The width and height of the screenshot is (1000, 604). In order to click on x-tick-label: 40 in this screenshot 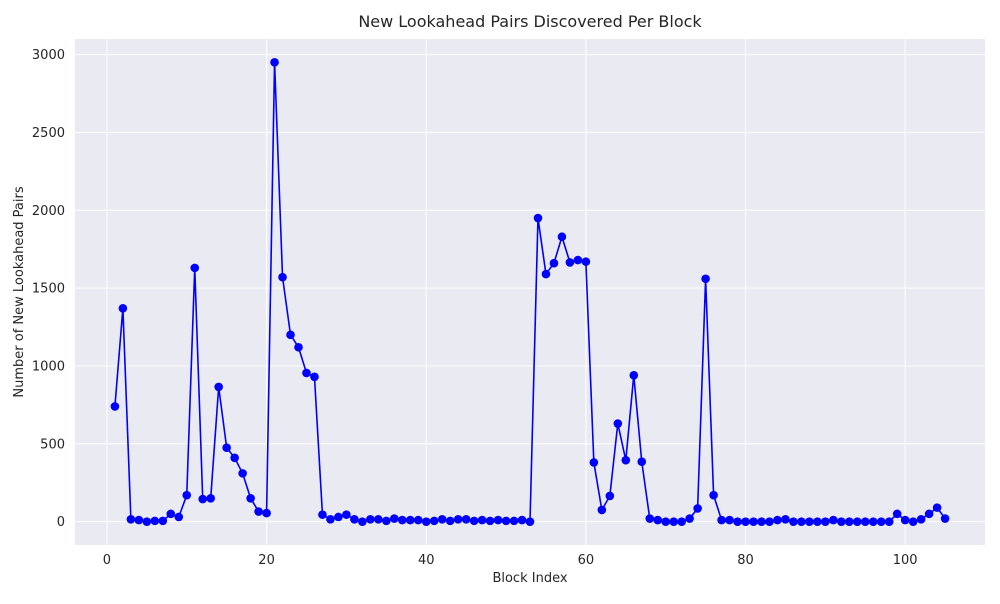, I will do `click(426, 560)`.